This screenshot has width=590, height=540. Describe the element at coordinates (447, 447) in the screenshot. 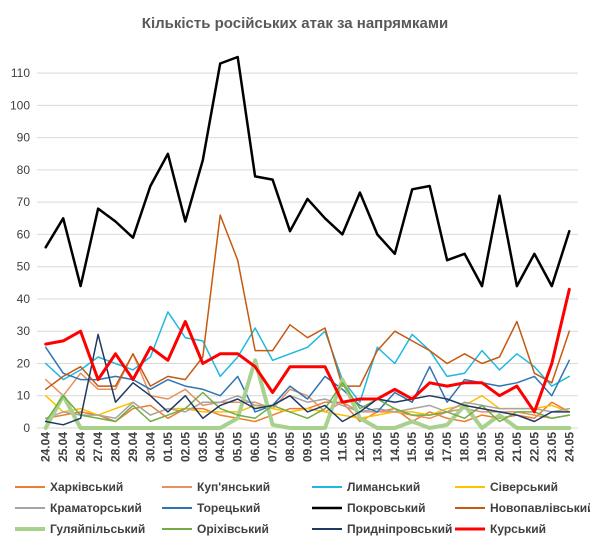

I see `x-tick-label: 17.05` at that location.